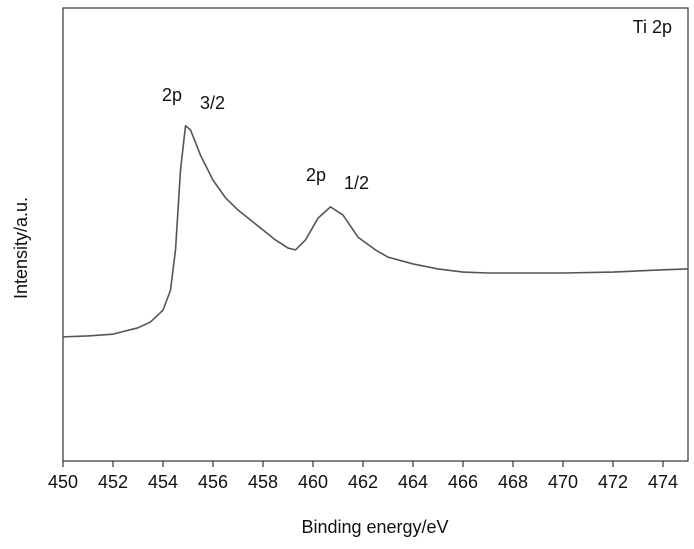 This screenshot has height=549, width=694. What do you see at coordinates (163, 482) in the screenshot?
I see `x-tick-label: 454` at bounding box center [163, 482].